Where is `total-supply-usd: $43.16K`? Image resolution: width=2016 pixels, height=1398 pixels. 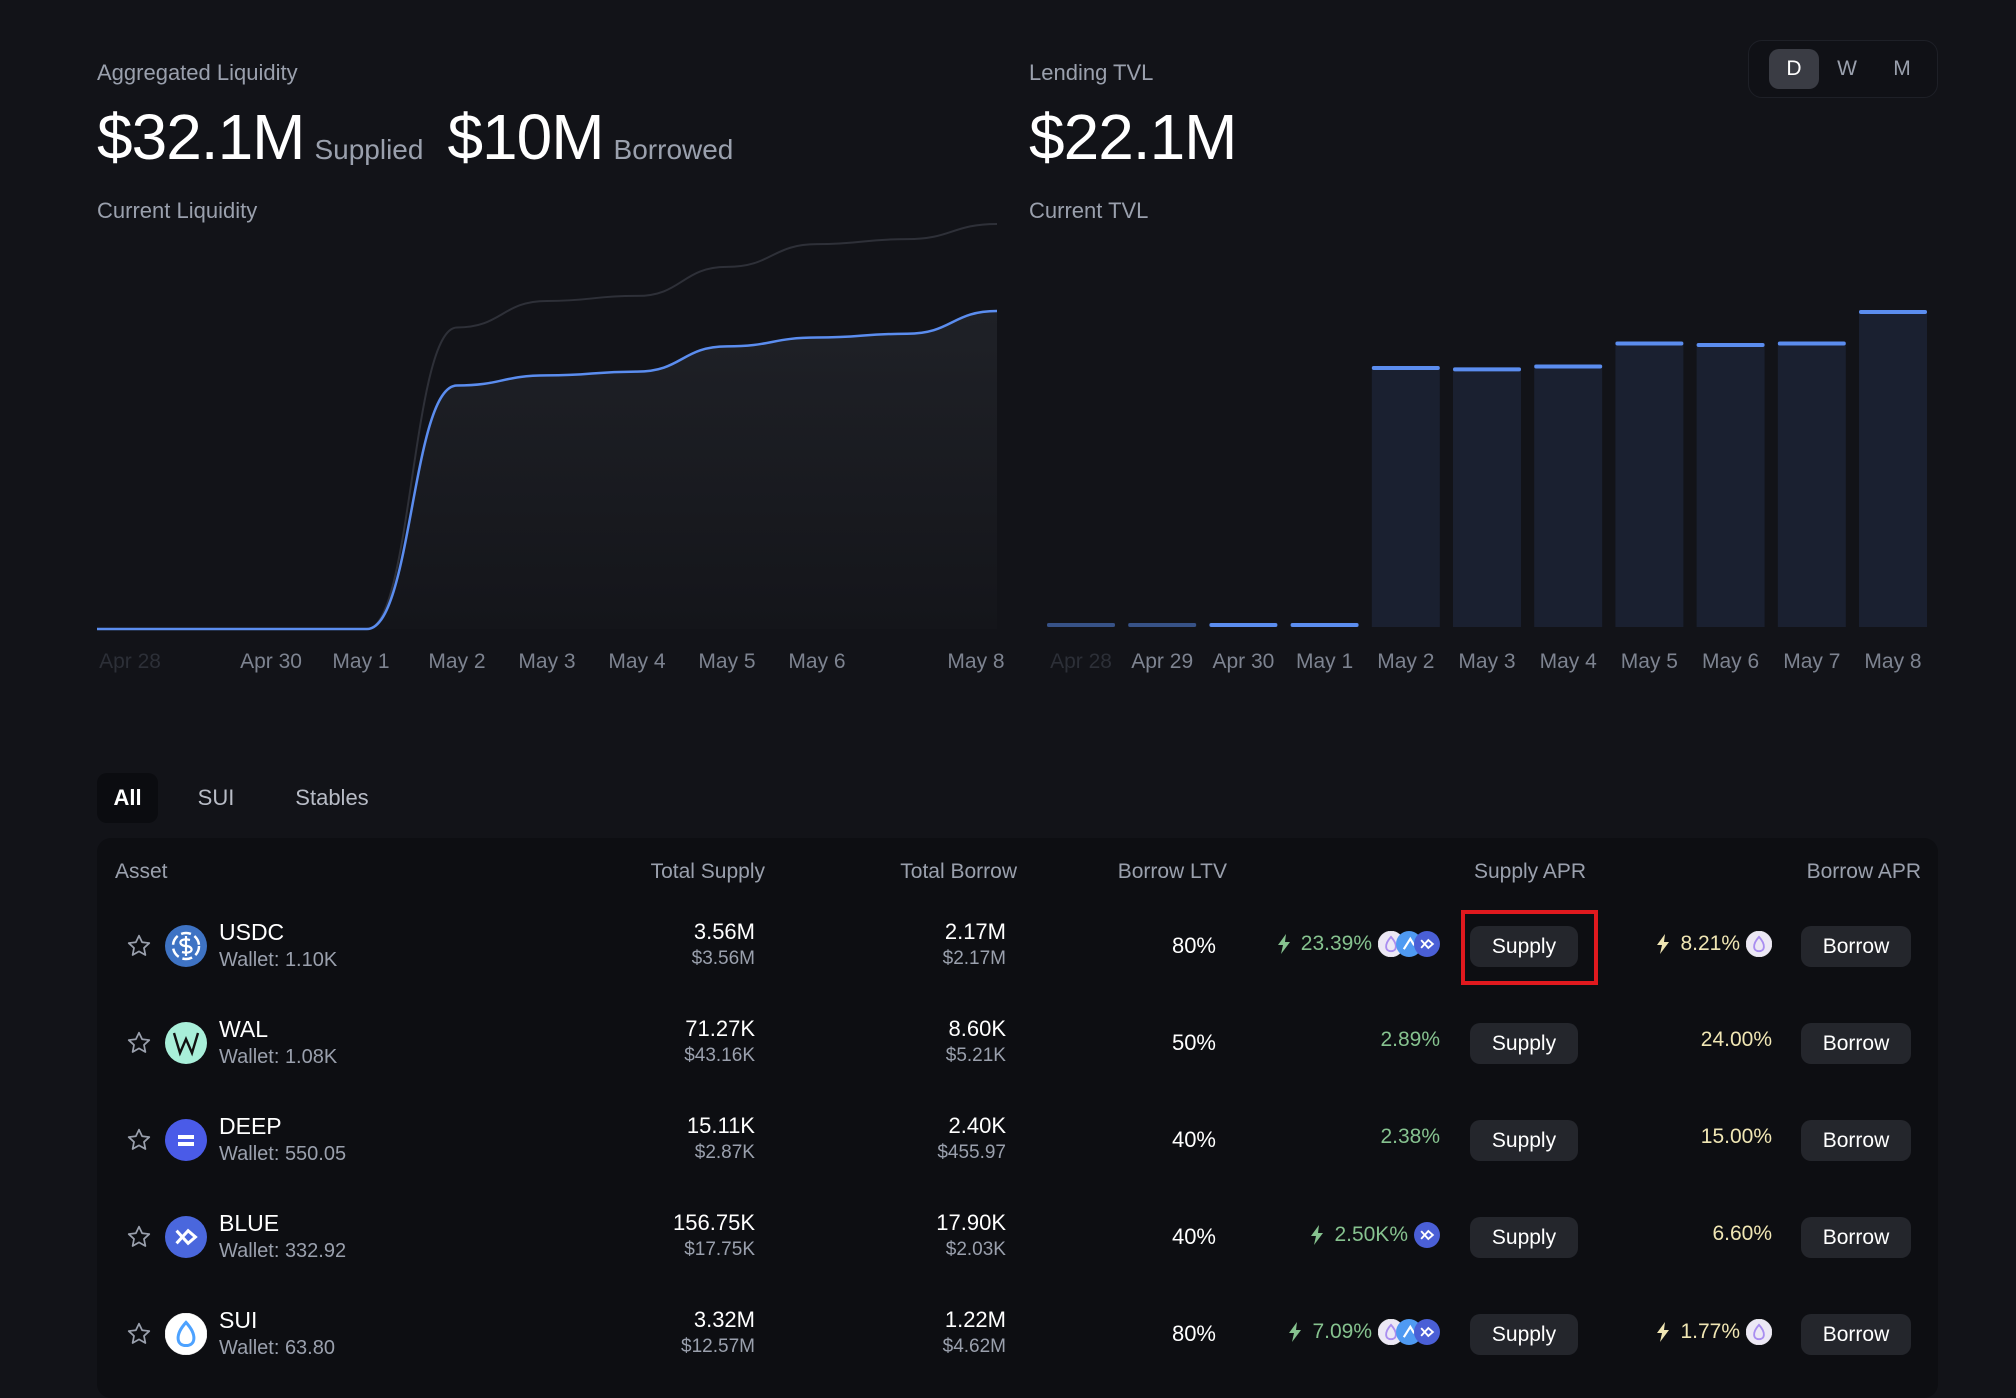
total-supply-usd: $43.16K is located at coordinates (719, 1055).